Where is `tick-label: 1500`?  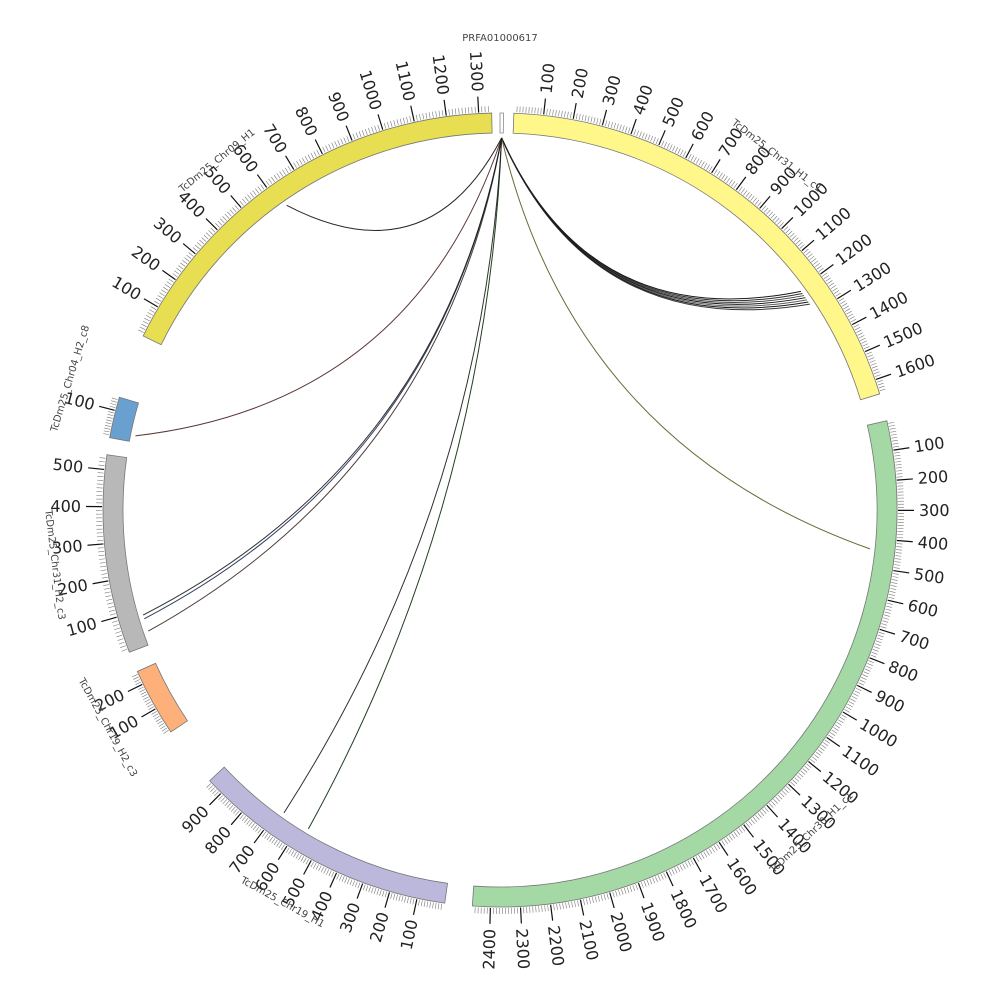
tick-label: 1500 is located at coordinates (903, 335).